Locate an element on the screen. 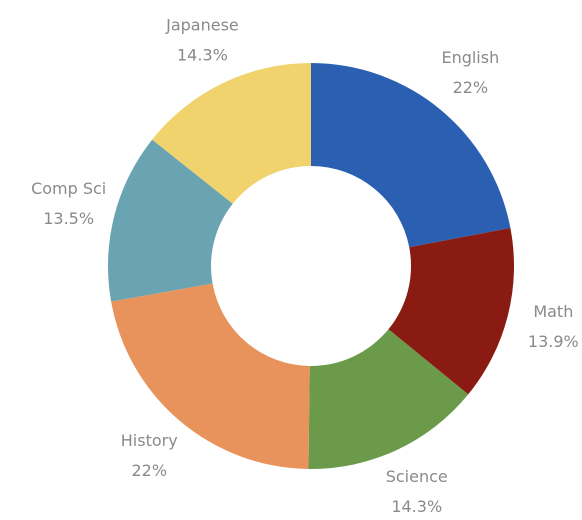 This screenshot has width=582, height=520. slice-label: History is located at coordinates (149, 440).